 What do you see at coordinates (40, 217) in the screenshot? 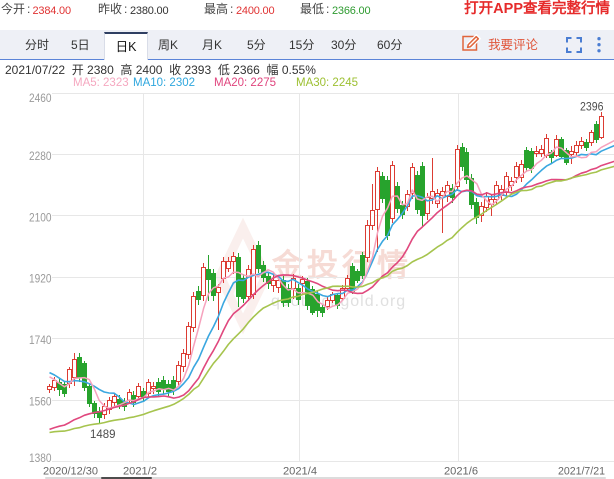
I see `svg-text: 2100` at bounding box center [40, 217].